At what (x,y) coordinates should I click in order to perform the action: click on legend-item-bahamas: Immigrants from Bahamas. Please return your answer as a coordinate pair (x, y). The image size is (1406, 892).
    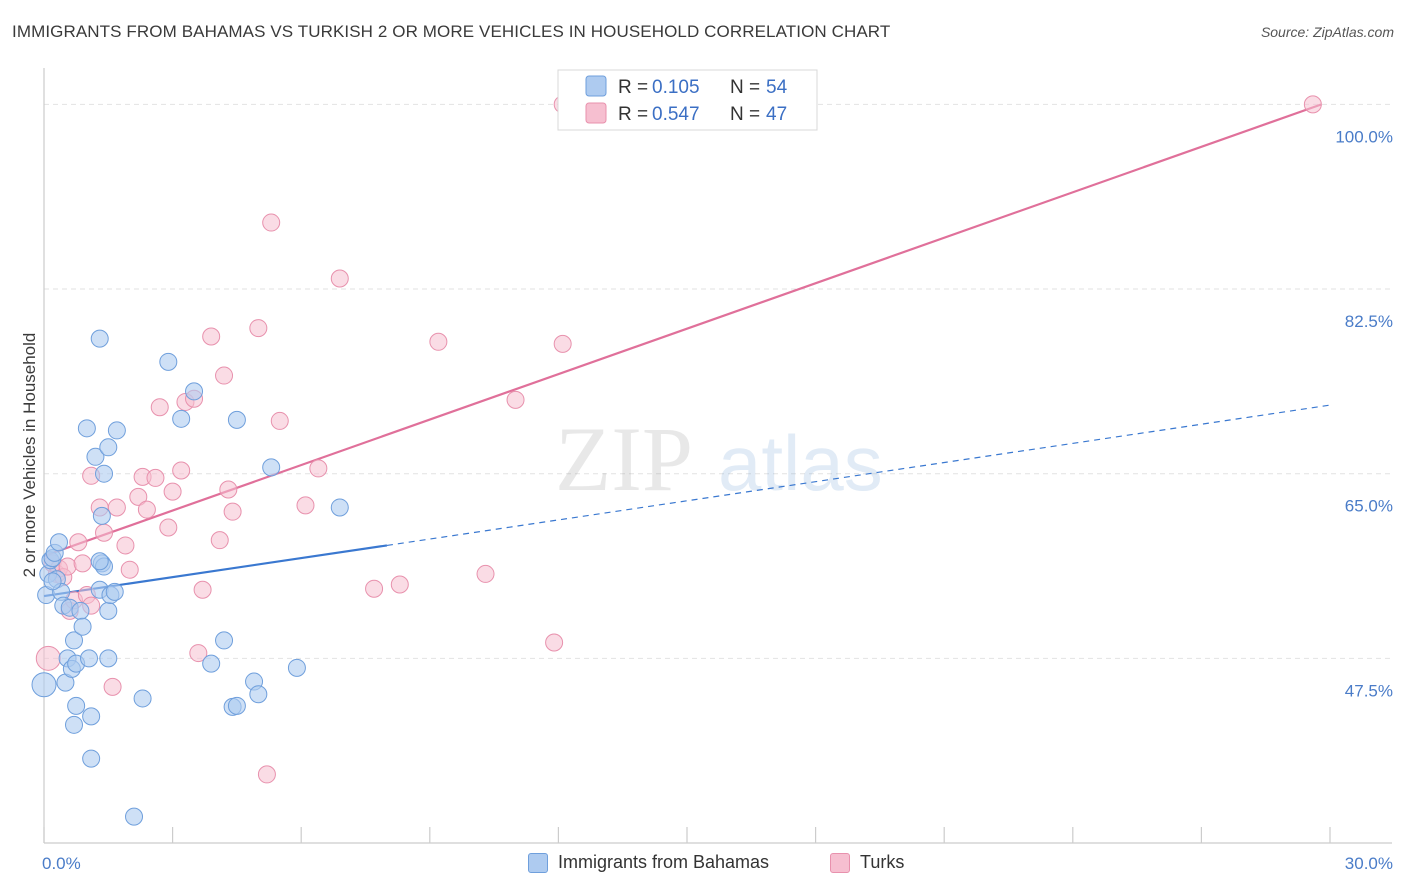
    Looking at the image, I should click on (648, 862).